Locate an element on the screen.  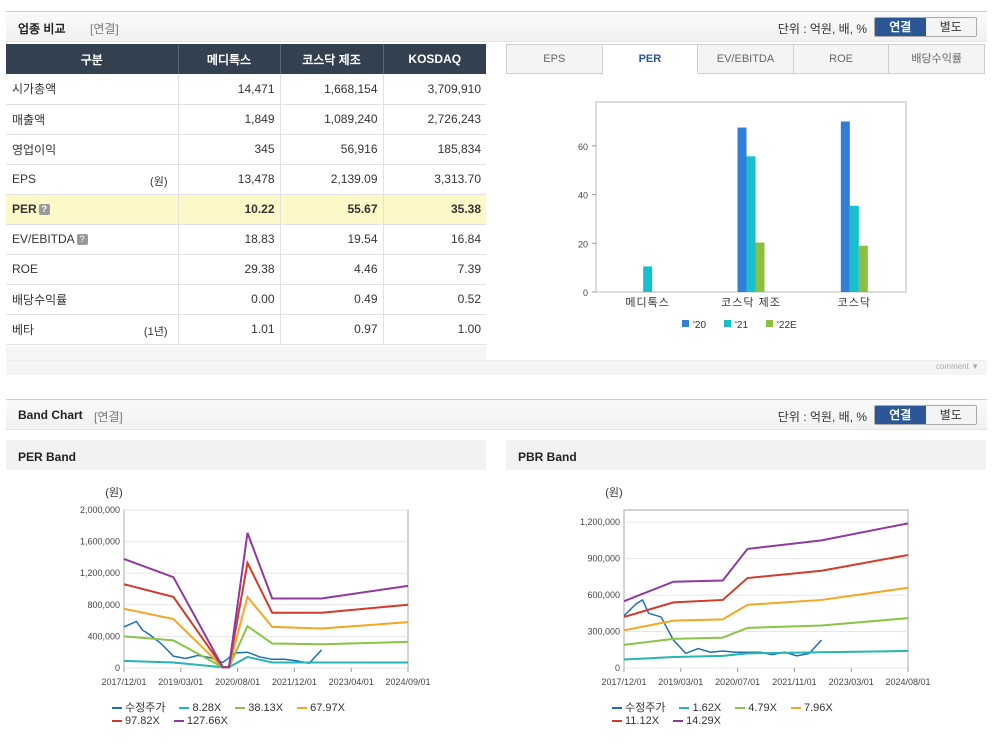
table-row: 베타 (1년) 1.01 0.97 1.00 is located at coordinates (246, 329).